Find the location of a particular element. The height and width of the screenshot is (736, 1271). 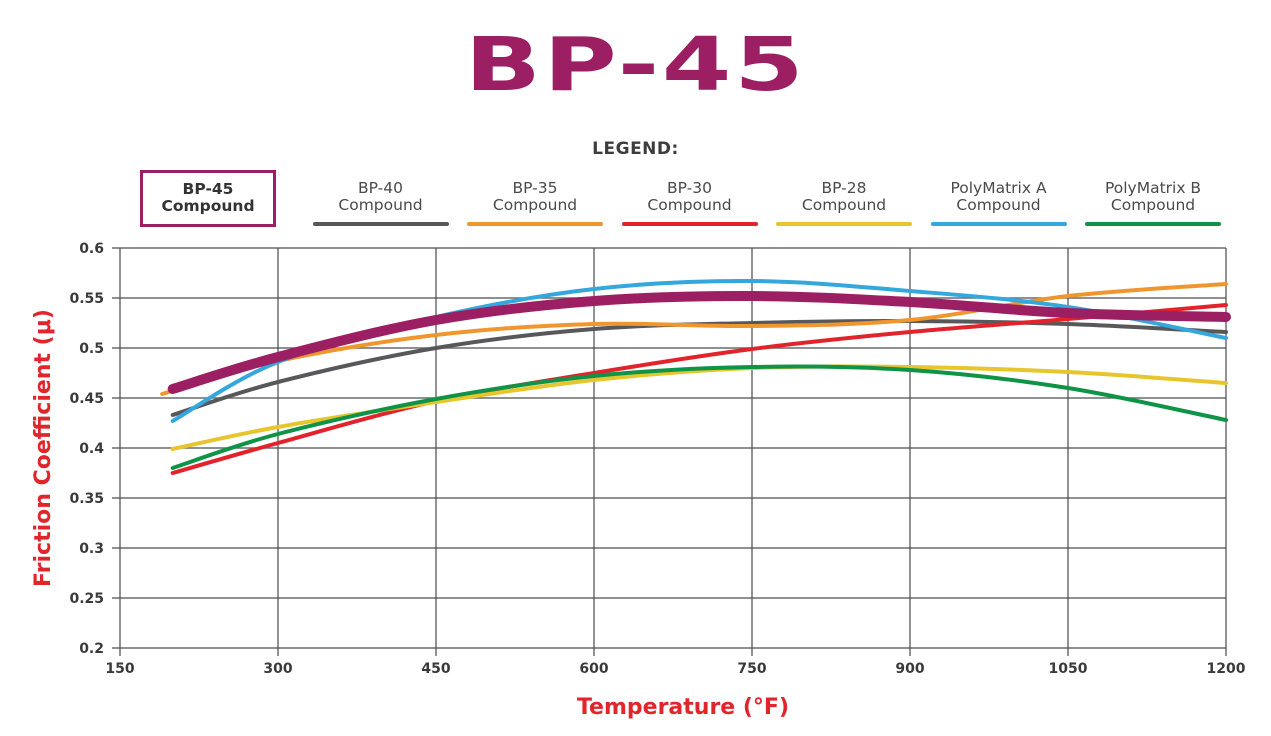

y-tick-label: 0.45 is located at coordinates (86, 399).